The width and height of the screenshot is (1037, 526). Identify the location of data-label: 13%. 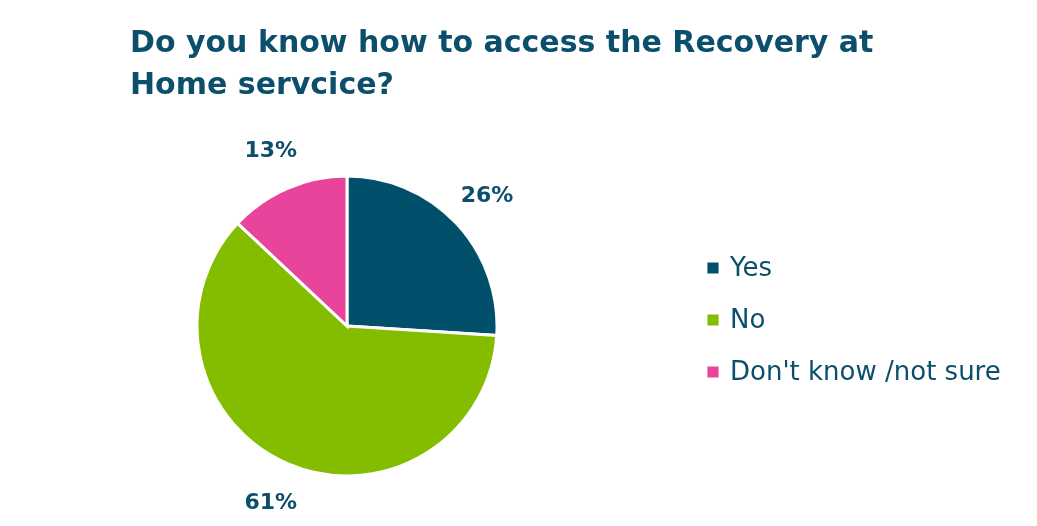
(271, 149).